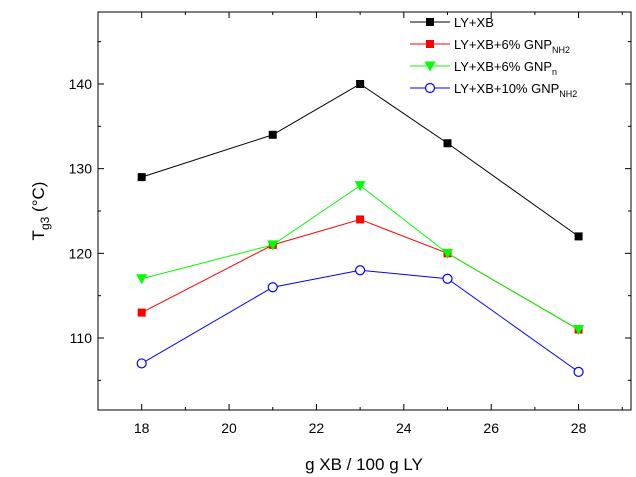 This screenshot has height=477, width=636. Describe the element at coordinates (364, 464) in the screenshot. I see `x-axis-title: g XB / 100 g LY` at that location.